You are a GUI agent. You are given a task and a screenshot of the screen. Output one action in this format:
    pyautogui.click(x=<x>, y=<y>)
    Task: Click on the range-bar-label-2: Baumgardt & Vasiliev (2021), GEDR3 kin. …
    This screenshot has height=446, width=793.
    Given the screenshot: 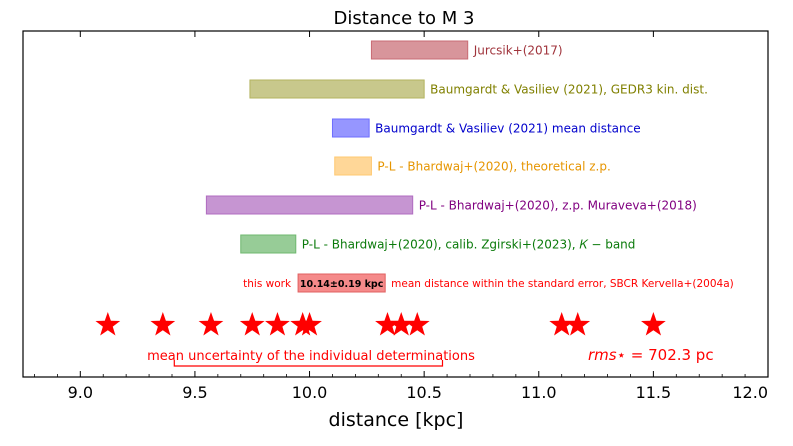 What is the action you would take?
    pyautogui.click(x=569, y=90)
    